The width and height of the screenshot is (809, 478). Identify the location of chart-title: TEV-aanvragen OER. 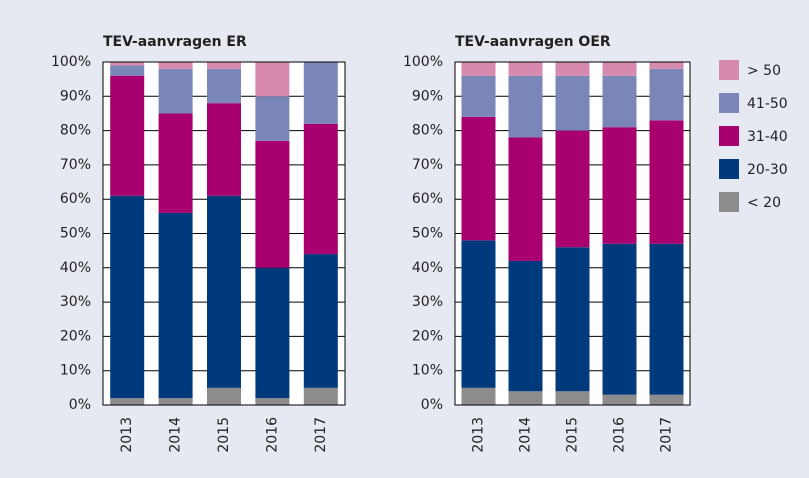
(533, 42).